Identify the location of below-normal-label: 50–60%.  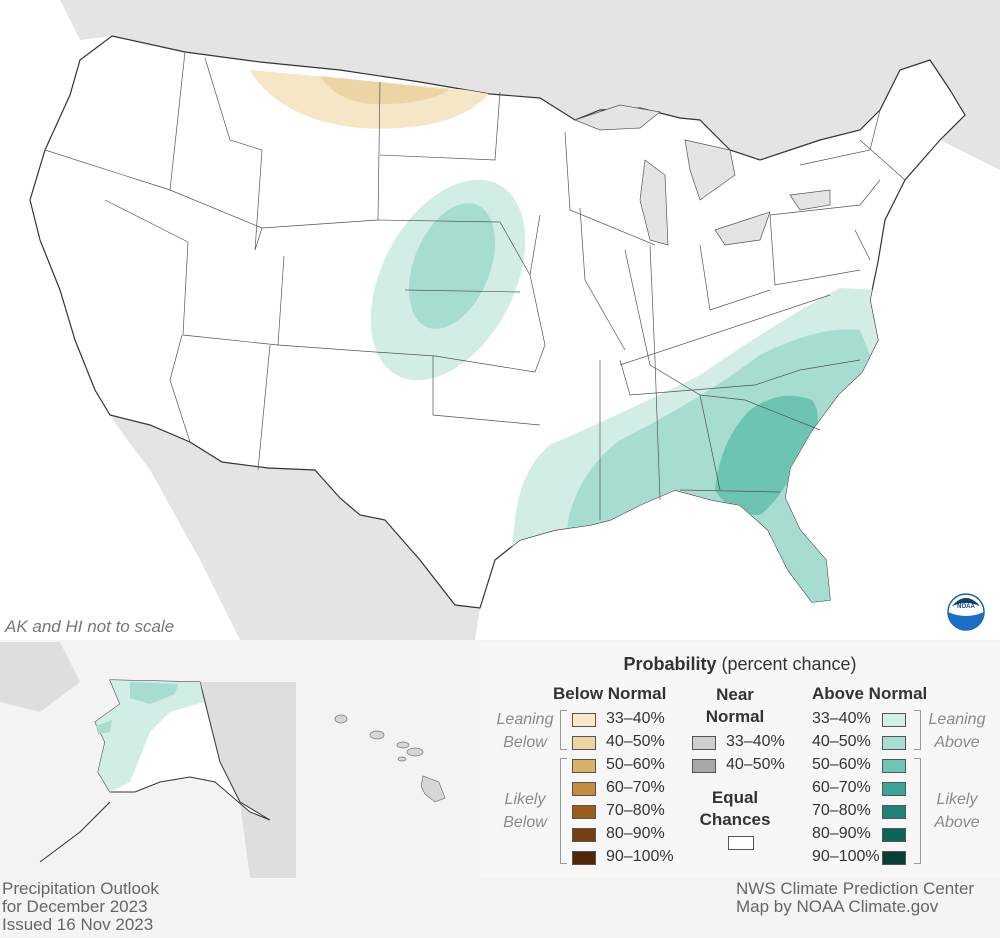
(635, 764).